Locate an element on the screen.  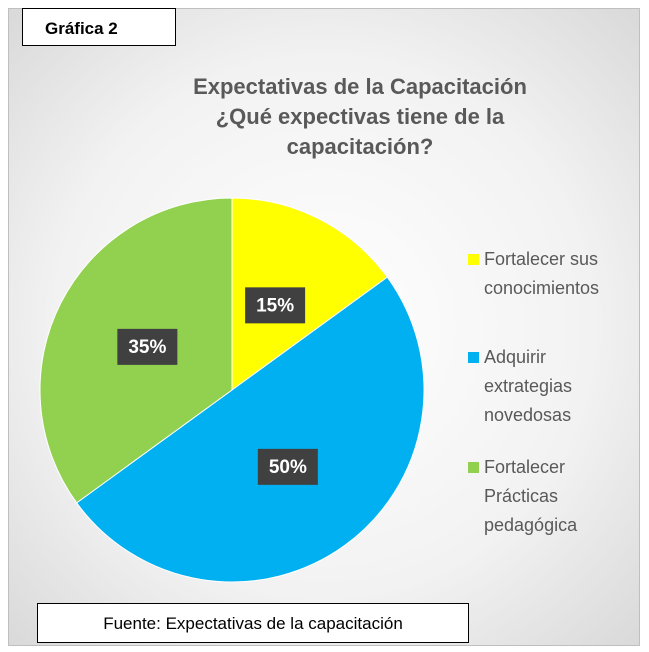
data-label: 35% is located at coordinates (147, 347).